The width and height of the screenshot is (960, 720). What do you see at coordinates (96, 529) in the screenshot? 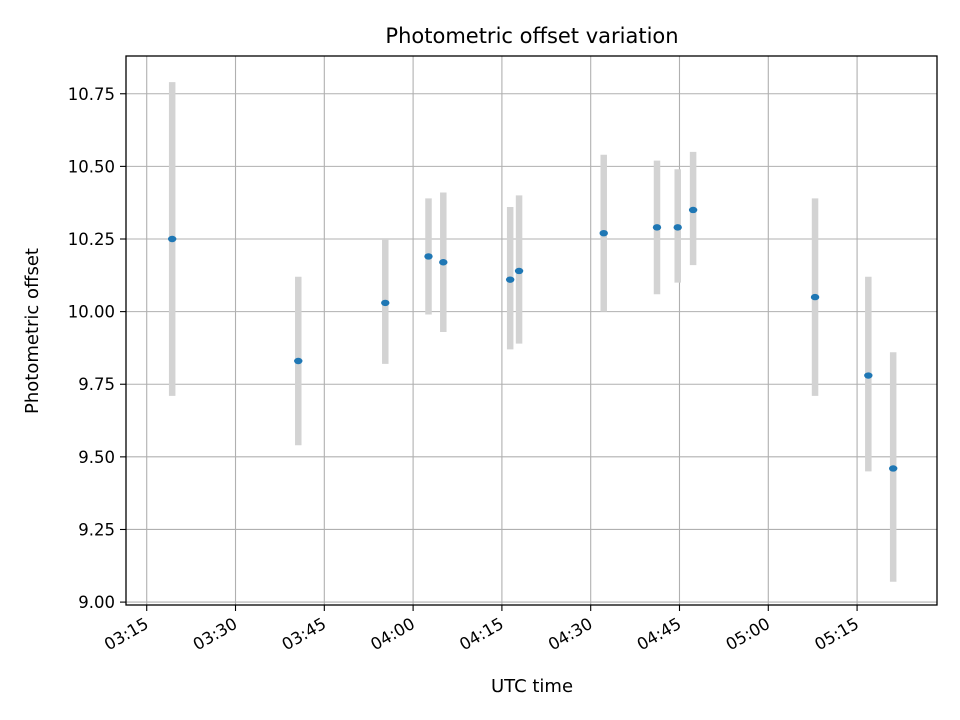
I see `y-tick-label: 9.25` at bounding box center [96, 529].